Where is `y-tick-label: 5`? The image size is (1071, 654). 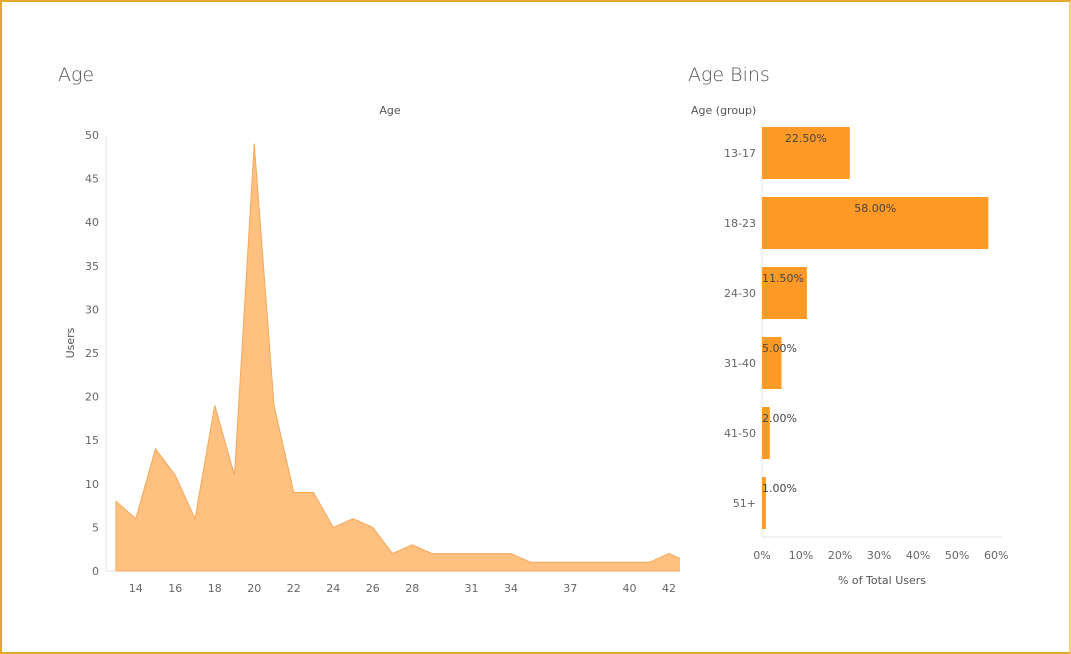
y-tick-label: 5 is located at coordinates (95, 527).